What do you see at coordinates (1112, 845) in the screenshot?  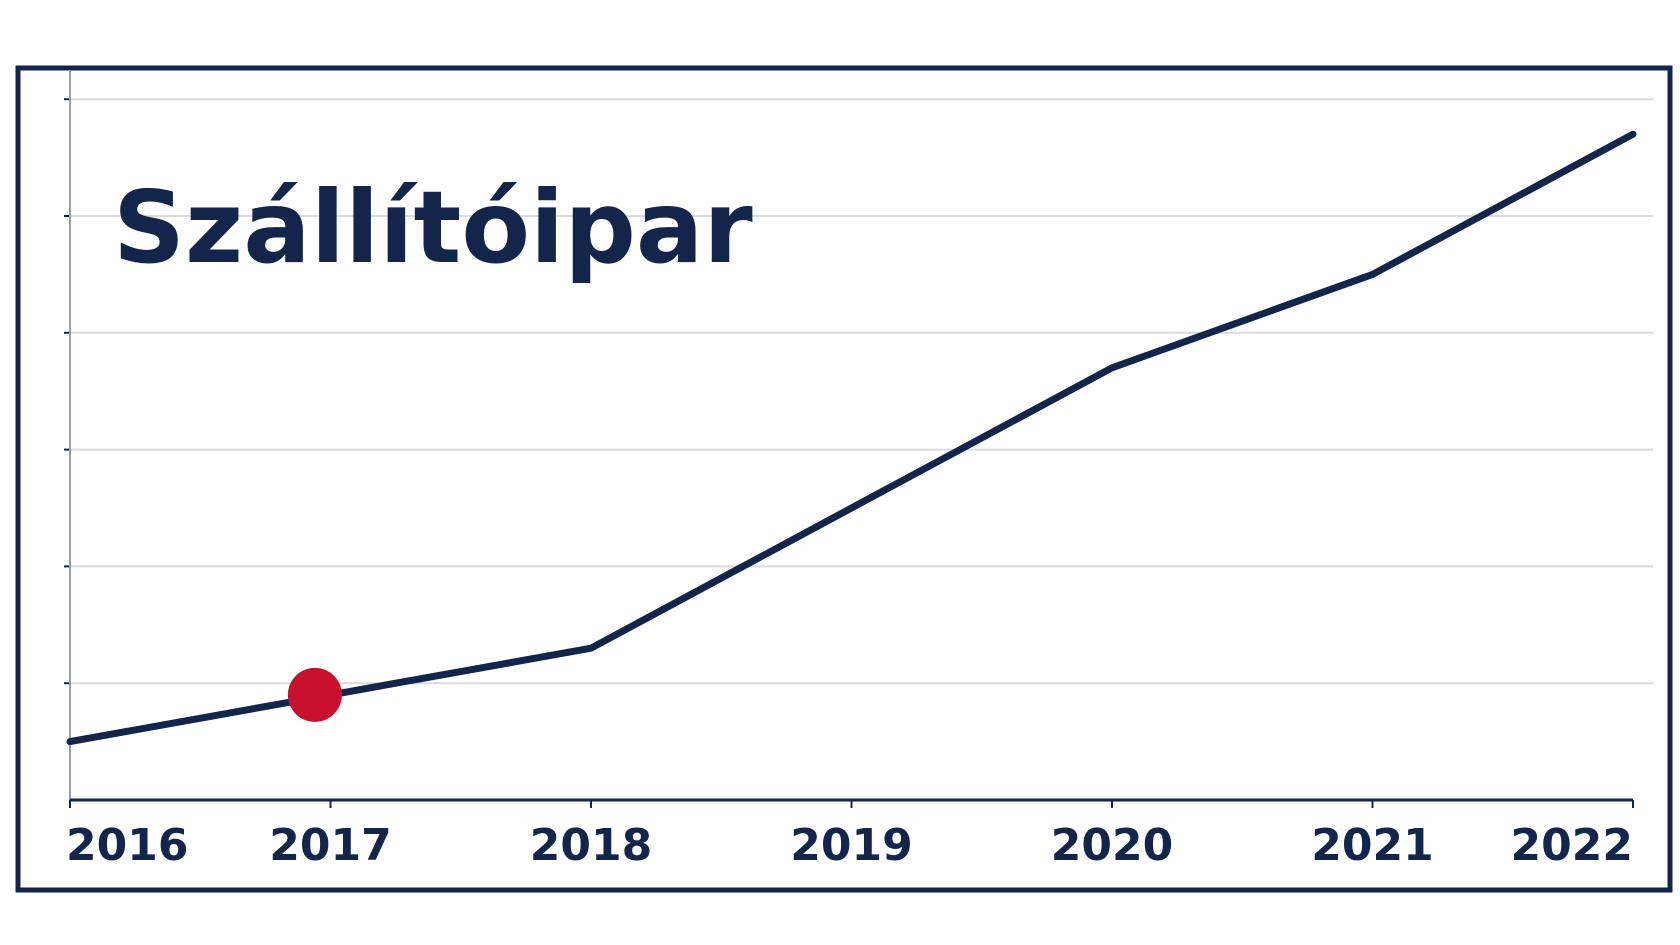 I see `x-tick-label-2020: 2020` at bounding box center [1112, 845].